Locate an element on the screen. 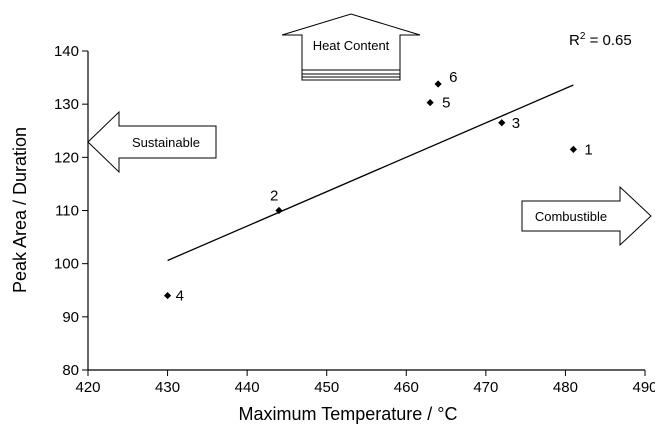  x-tick-label: 480 is located at coordinates (565, 387).